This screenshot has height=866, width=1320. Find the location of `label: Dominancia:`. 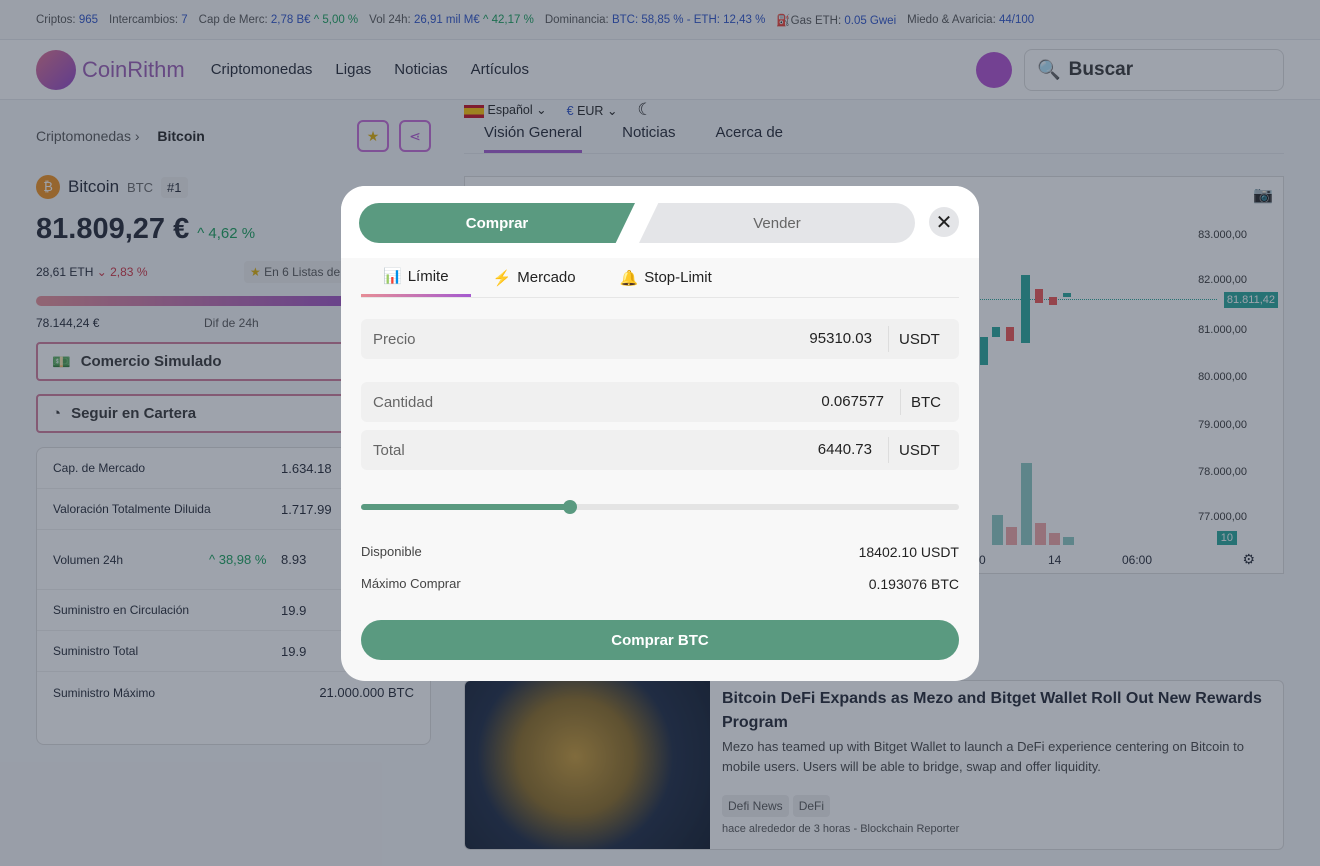

label: Dominancia: is located at coordinates (576, 19).